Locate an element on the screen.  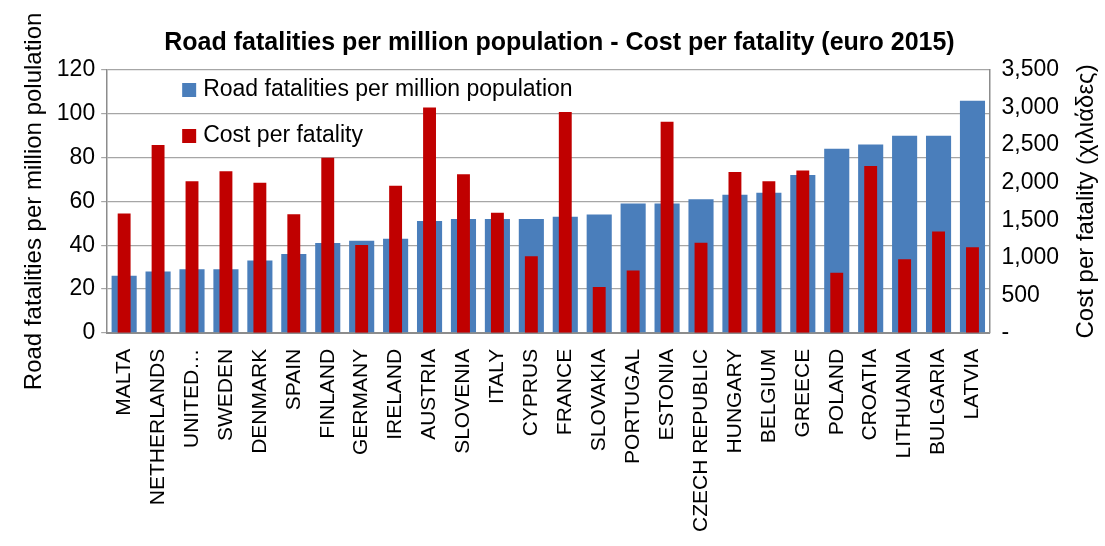
x-tick-label: BELGIUM is located at coordinates (767, 396).